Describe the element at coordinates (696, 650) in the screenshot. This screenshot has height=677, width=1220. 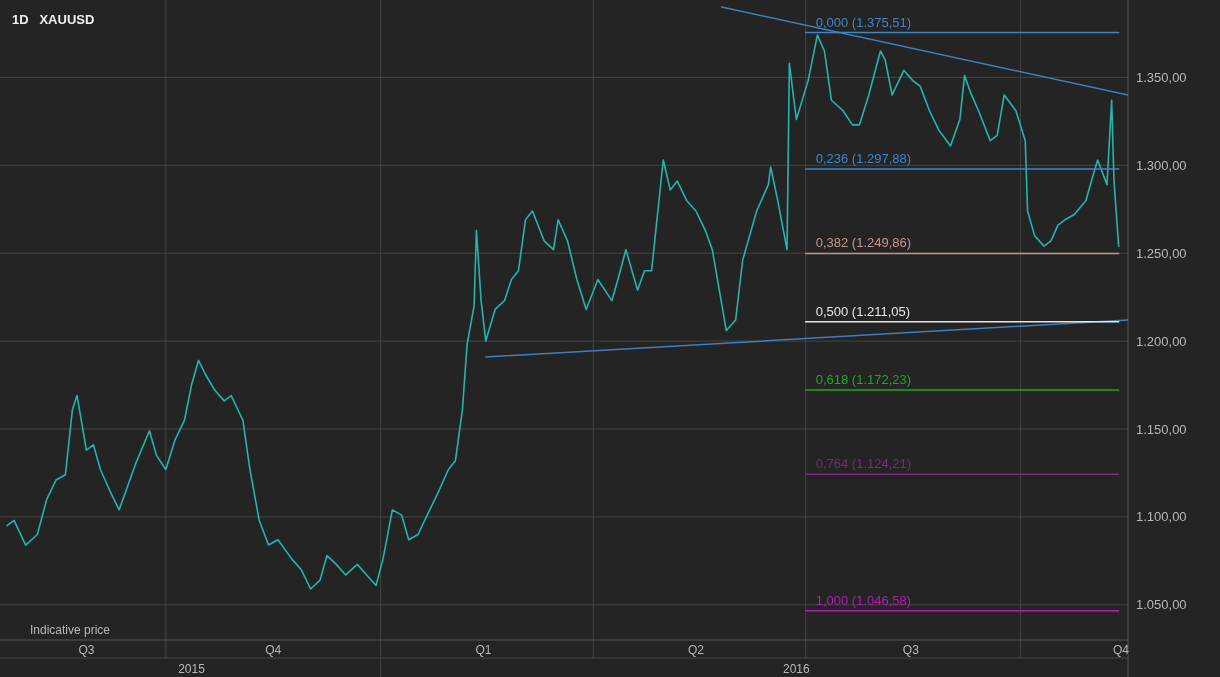
I see `x-tick-label: Q2` at that location.